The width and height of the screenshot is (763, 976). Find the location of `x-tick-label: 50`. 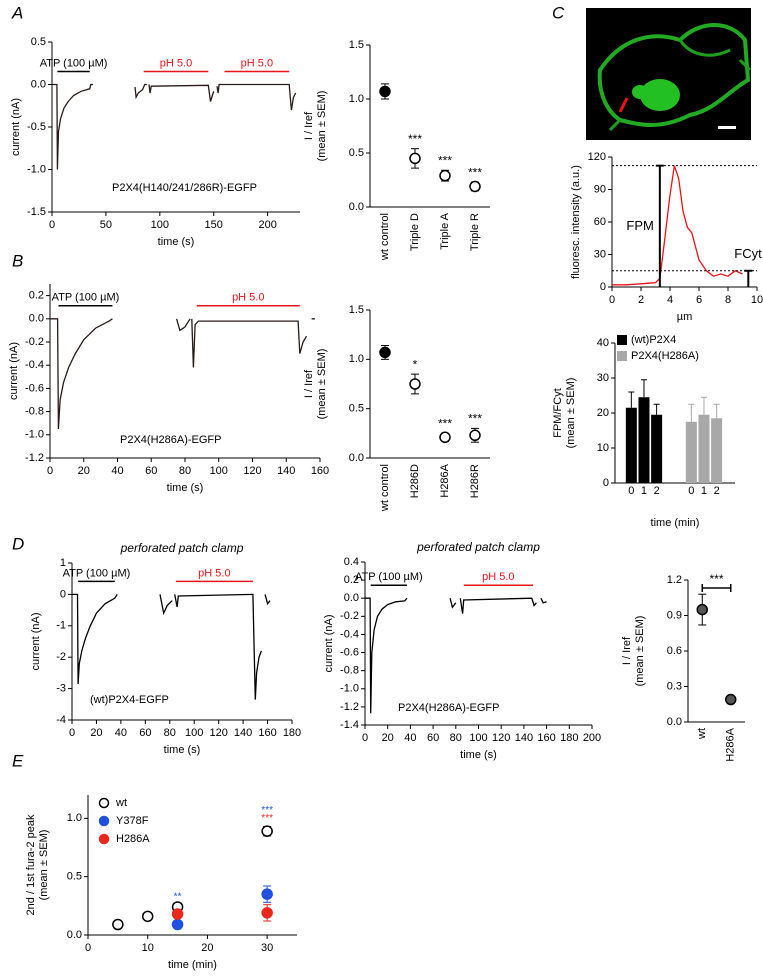

x-tick-label: 50 is located at coordinates (106, 225).